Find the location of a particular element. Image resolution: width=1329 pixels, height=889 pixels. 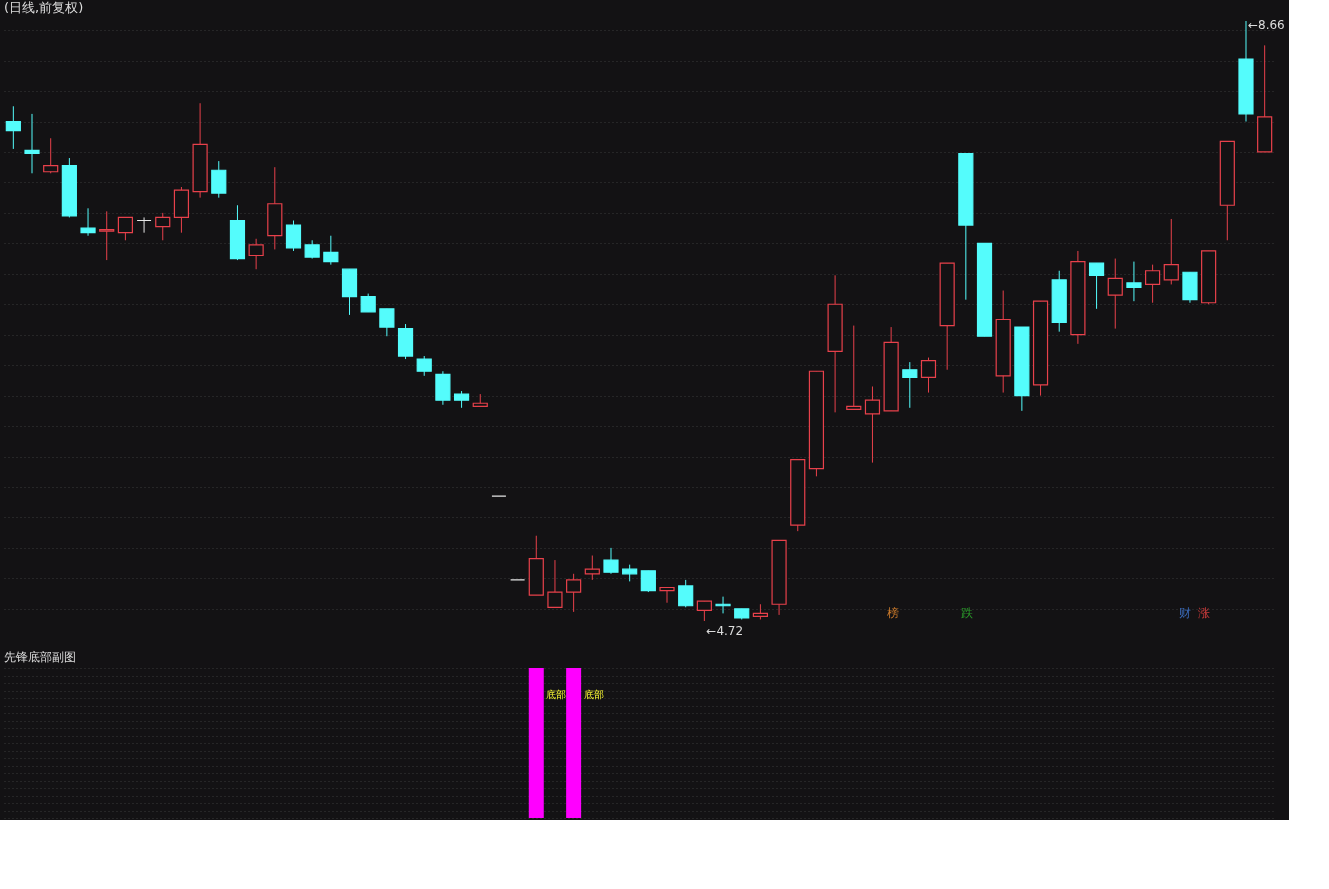

annotation: 跌 is located at coordinates (966, 613).